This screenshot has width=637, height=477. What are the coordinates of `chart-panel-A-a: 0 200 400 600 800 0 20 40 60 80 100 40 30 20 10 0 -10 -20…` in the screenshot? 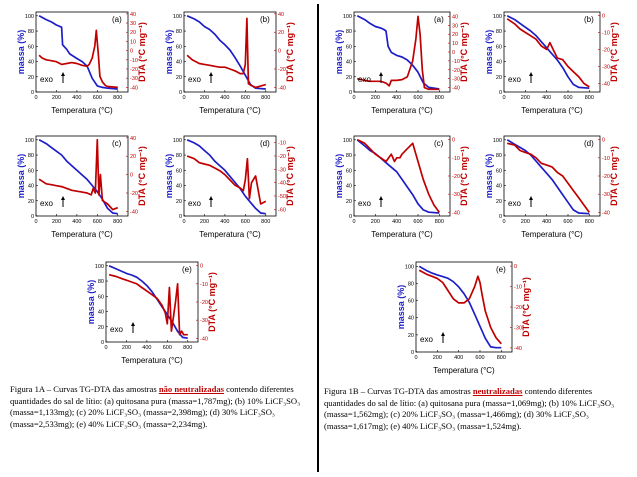 It's located at (82, 63).